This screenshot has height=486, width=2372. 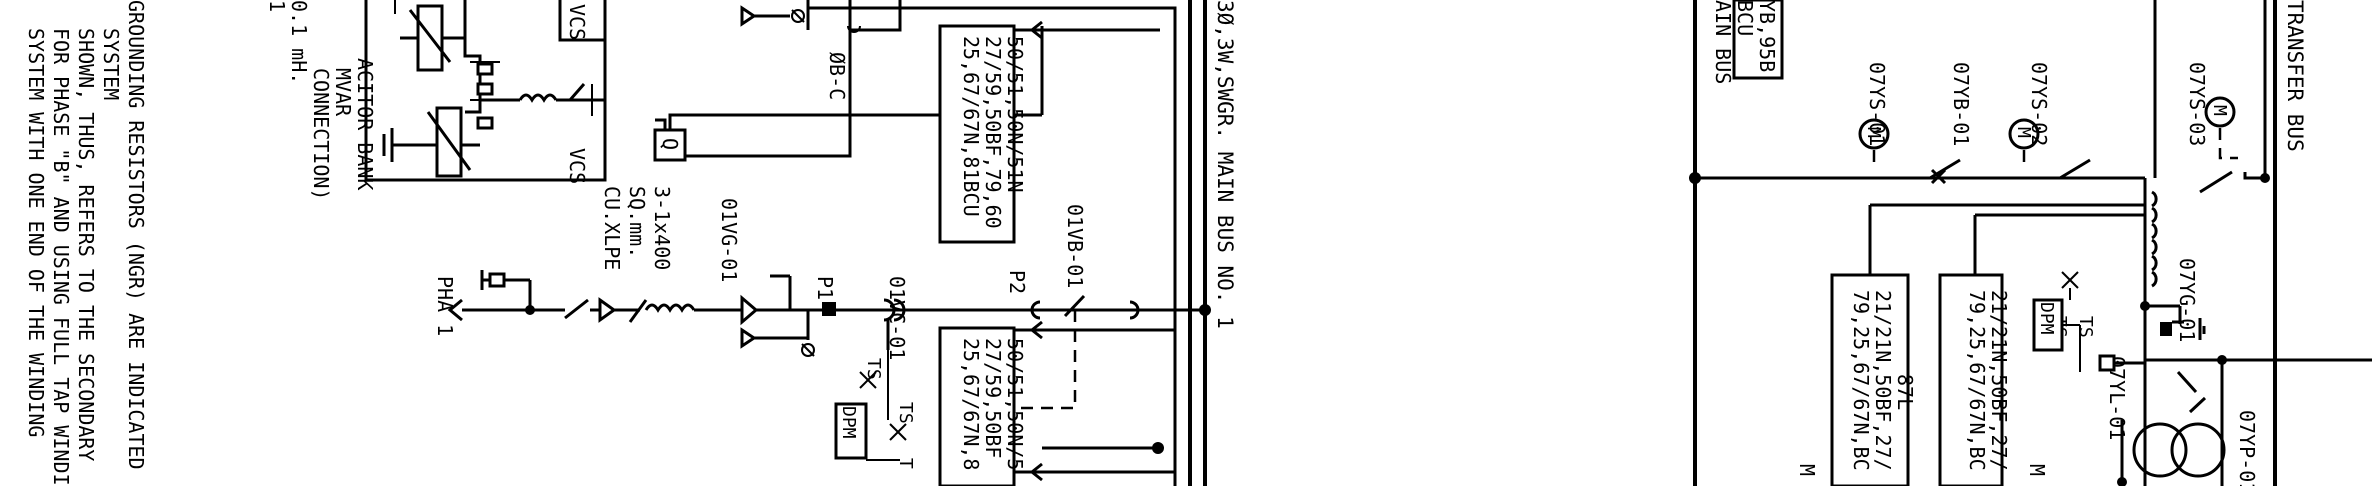 I want to click on main-bus-label: 3Ø,3W,SWGR. MAIN BUS NO. 1, so click(x=1225, y=164).